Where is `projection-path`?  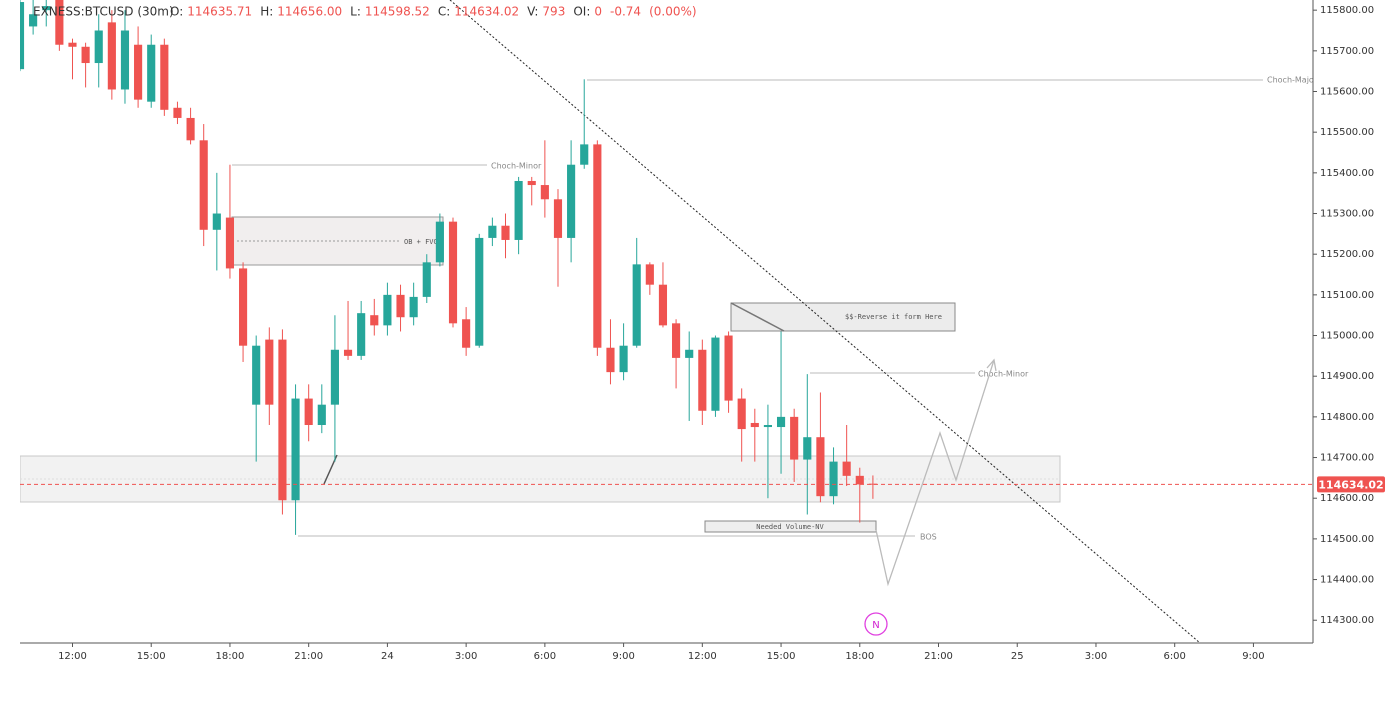 projection-path is located at coordinates (935, 473).